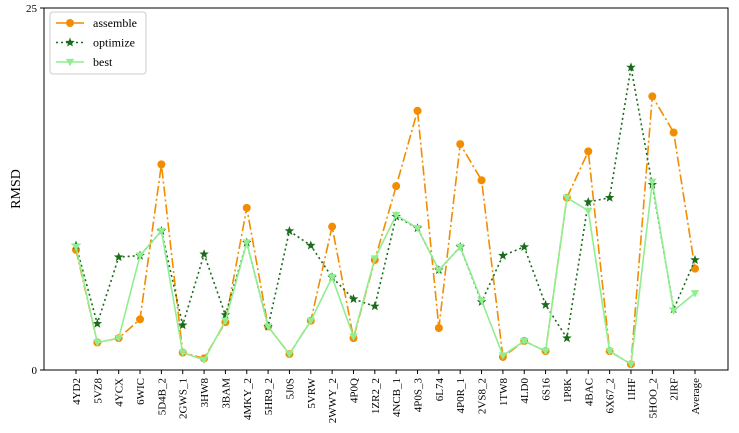 The width and height of the screenshot is (739, 433). Describe the element at coordinates (114, 43) in the screenshot. I see `legend-label-optimize: optimize` at that location.